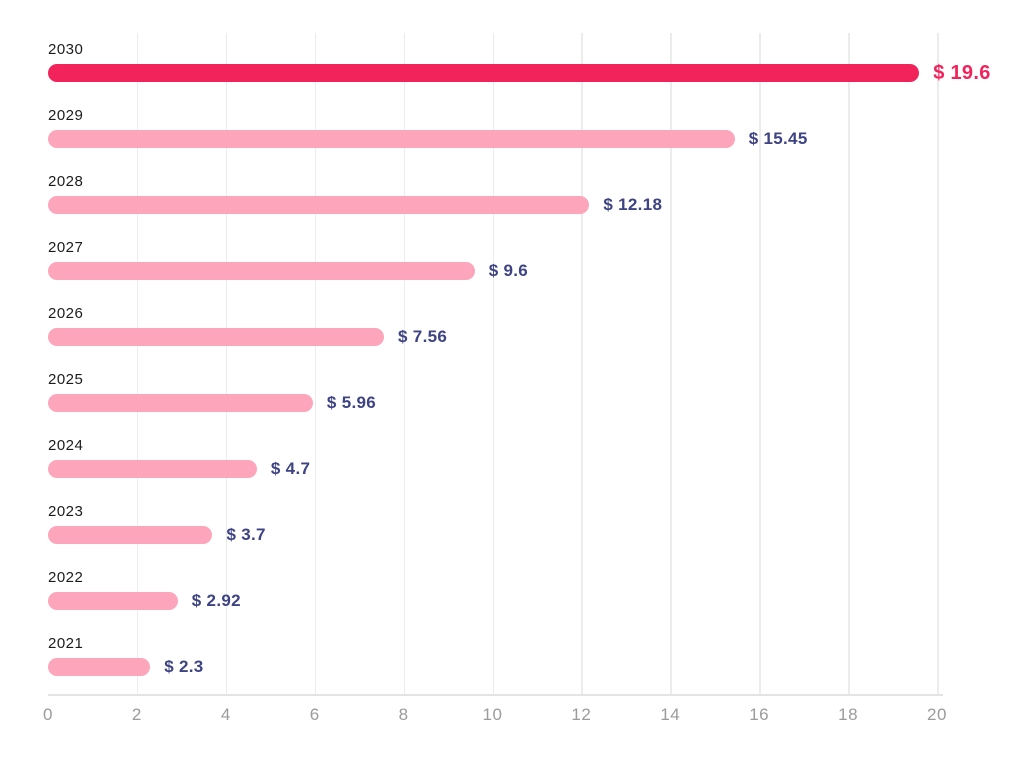 This screenshot has width=1024, height=768. What do you see at coordinates (136, 714) in the screenshot?
I see `x-tick-label: 2` at bounding box center [136, 714].